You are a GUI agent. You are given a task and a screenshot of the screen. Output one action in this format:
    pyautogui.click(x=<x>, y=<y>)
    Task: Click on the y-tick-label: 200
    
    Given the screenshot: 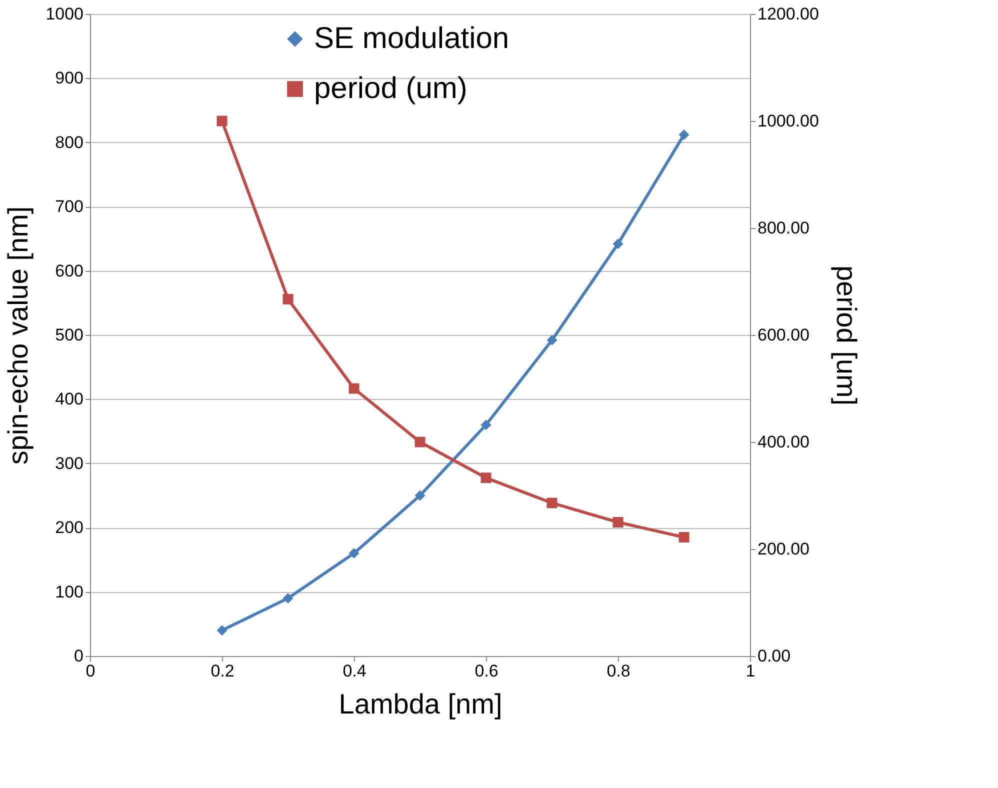 What is the action you would take?
    pyautogui.click(x=69, y=528)
    